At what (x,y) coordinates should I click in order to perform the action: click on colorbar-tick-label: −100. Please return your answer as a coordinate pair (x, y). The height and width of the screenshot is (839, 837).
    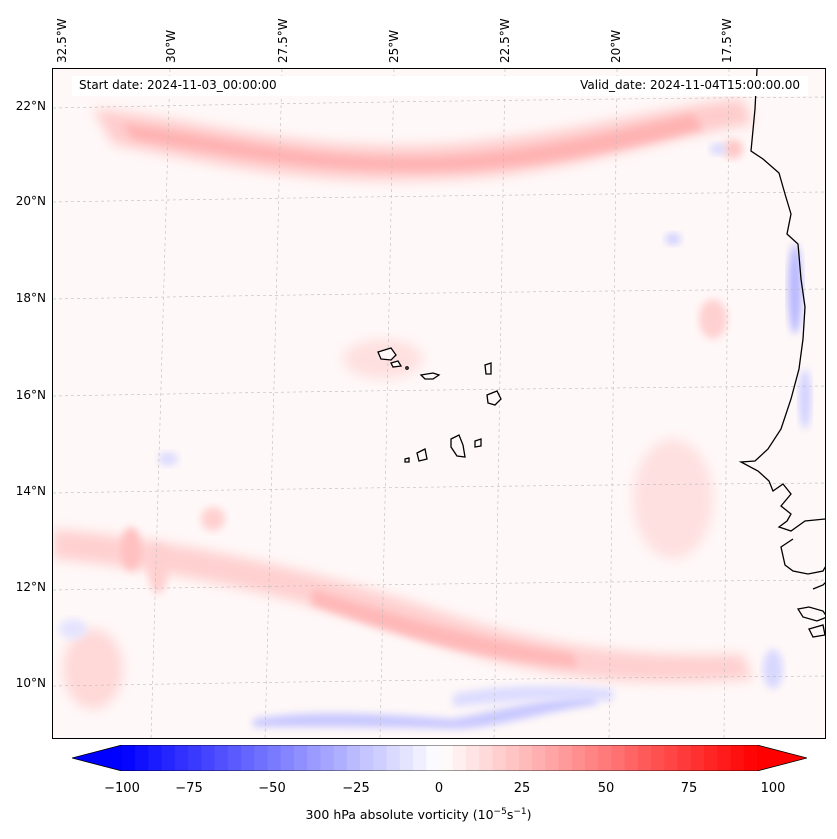
    Looking at the image, I should click on (122, 788).